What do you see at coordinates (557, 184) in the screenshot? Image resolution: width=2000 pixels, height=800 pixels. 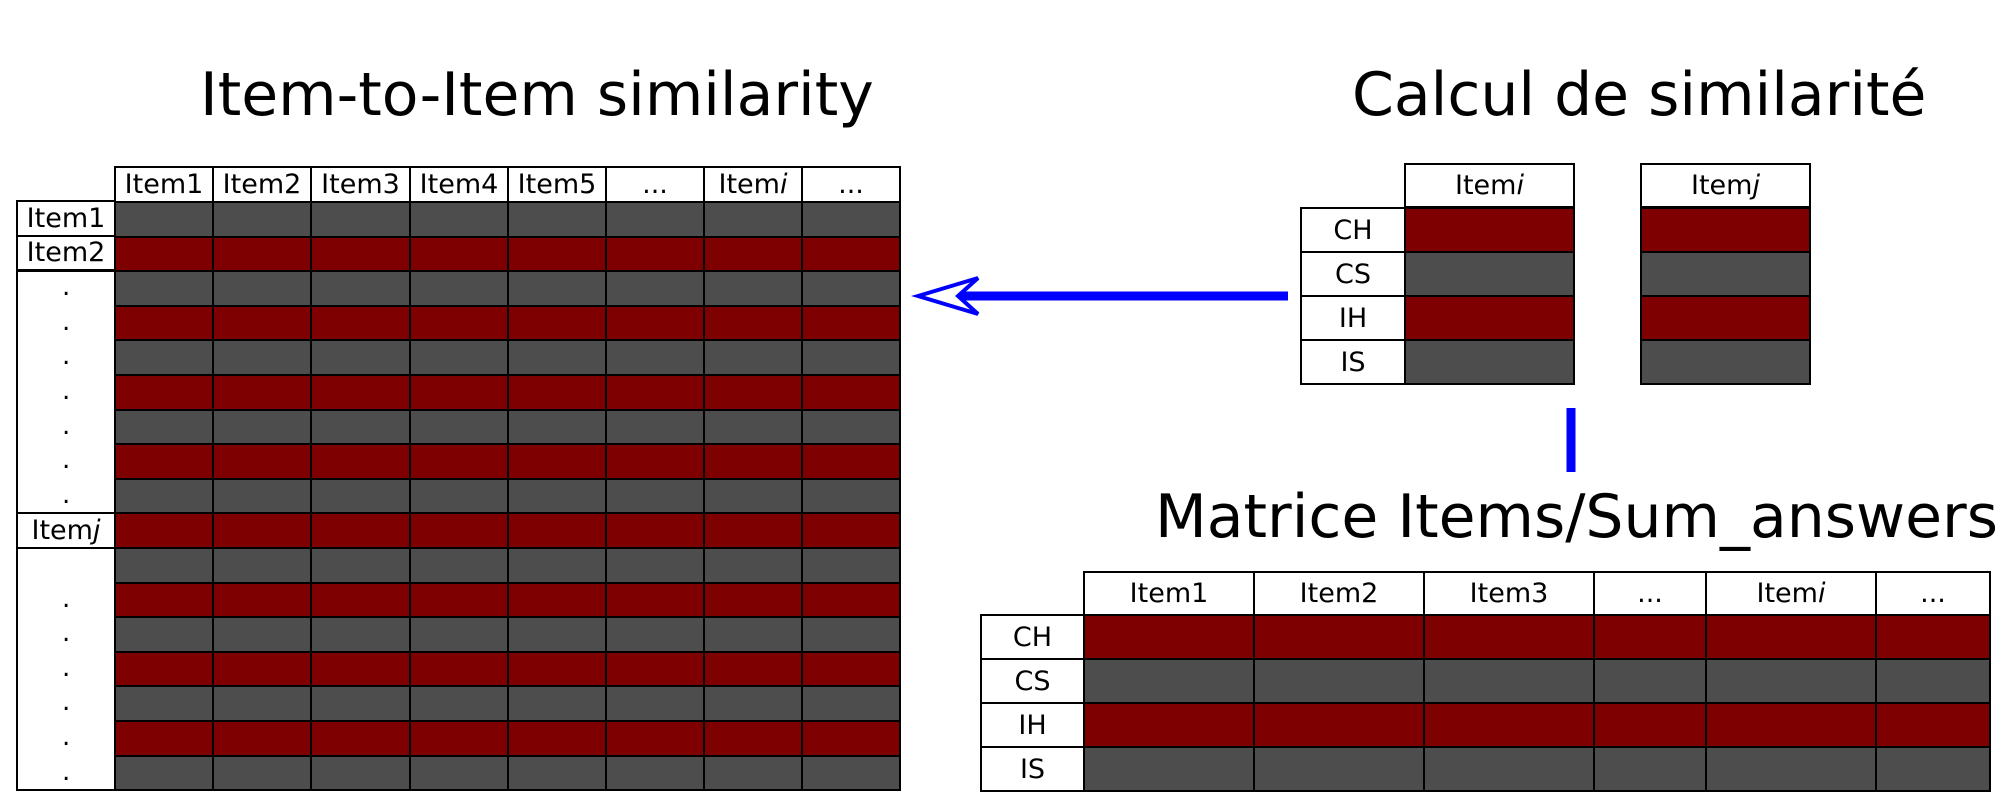 I see `column-header: Item5` at bounding box center [557, 184].